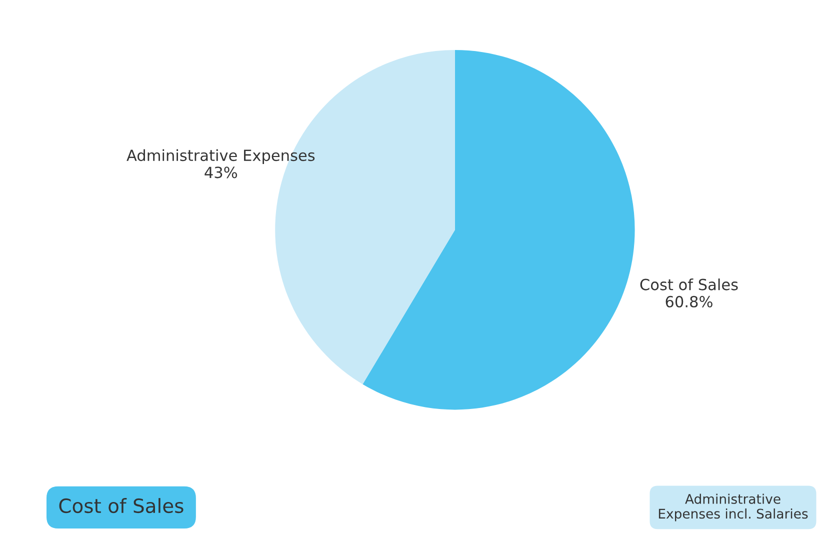 The width and height of the screenshot is (819, 537). What do you see at coordinates (733, 508) in the screenshot?
I see `text: Administrative Expenses incl. Salaries` at bounding box center [733, 508].